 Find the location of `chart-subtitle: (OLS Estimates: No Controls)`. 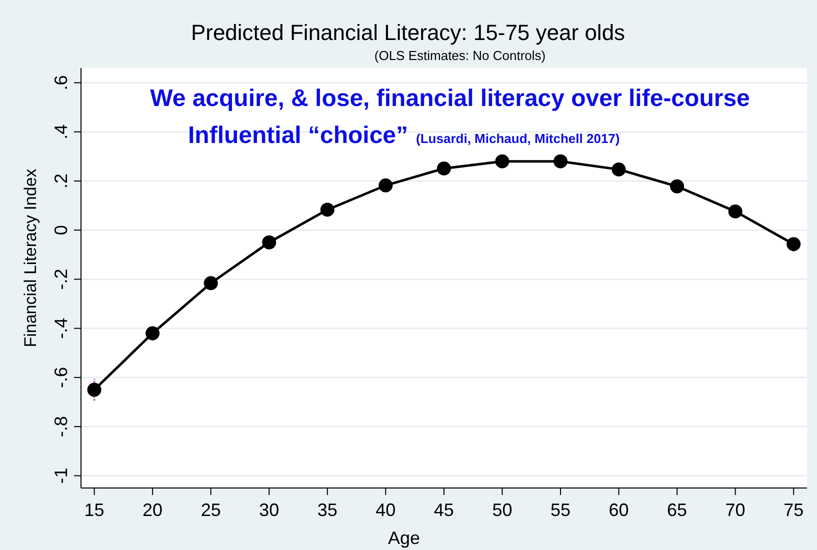

chart-subtitle: (OLS Estimates: No Controls) is located at coordinates (460, 55).